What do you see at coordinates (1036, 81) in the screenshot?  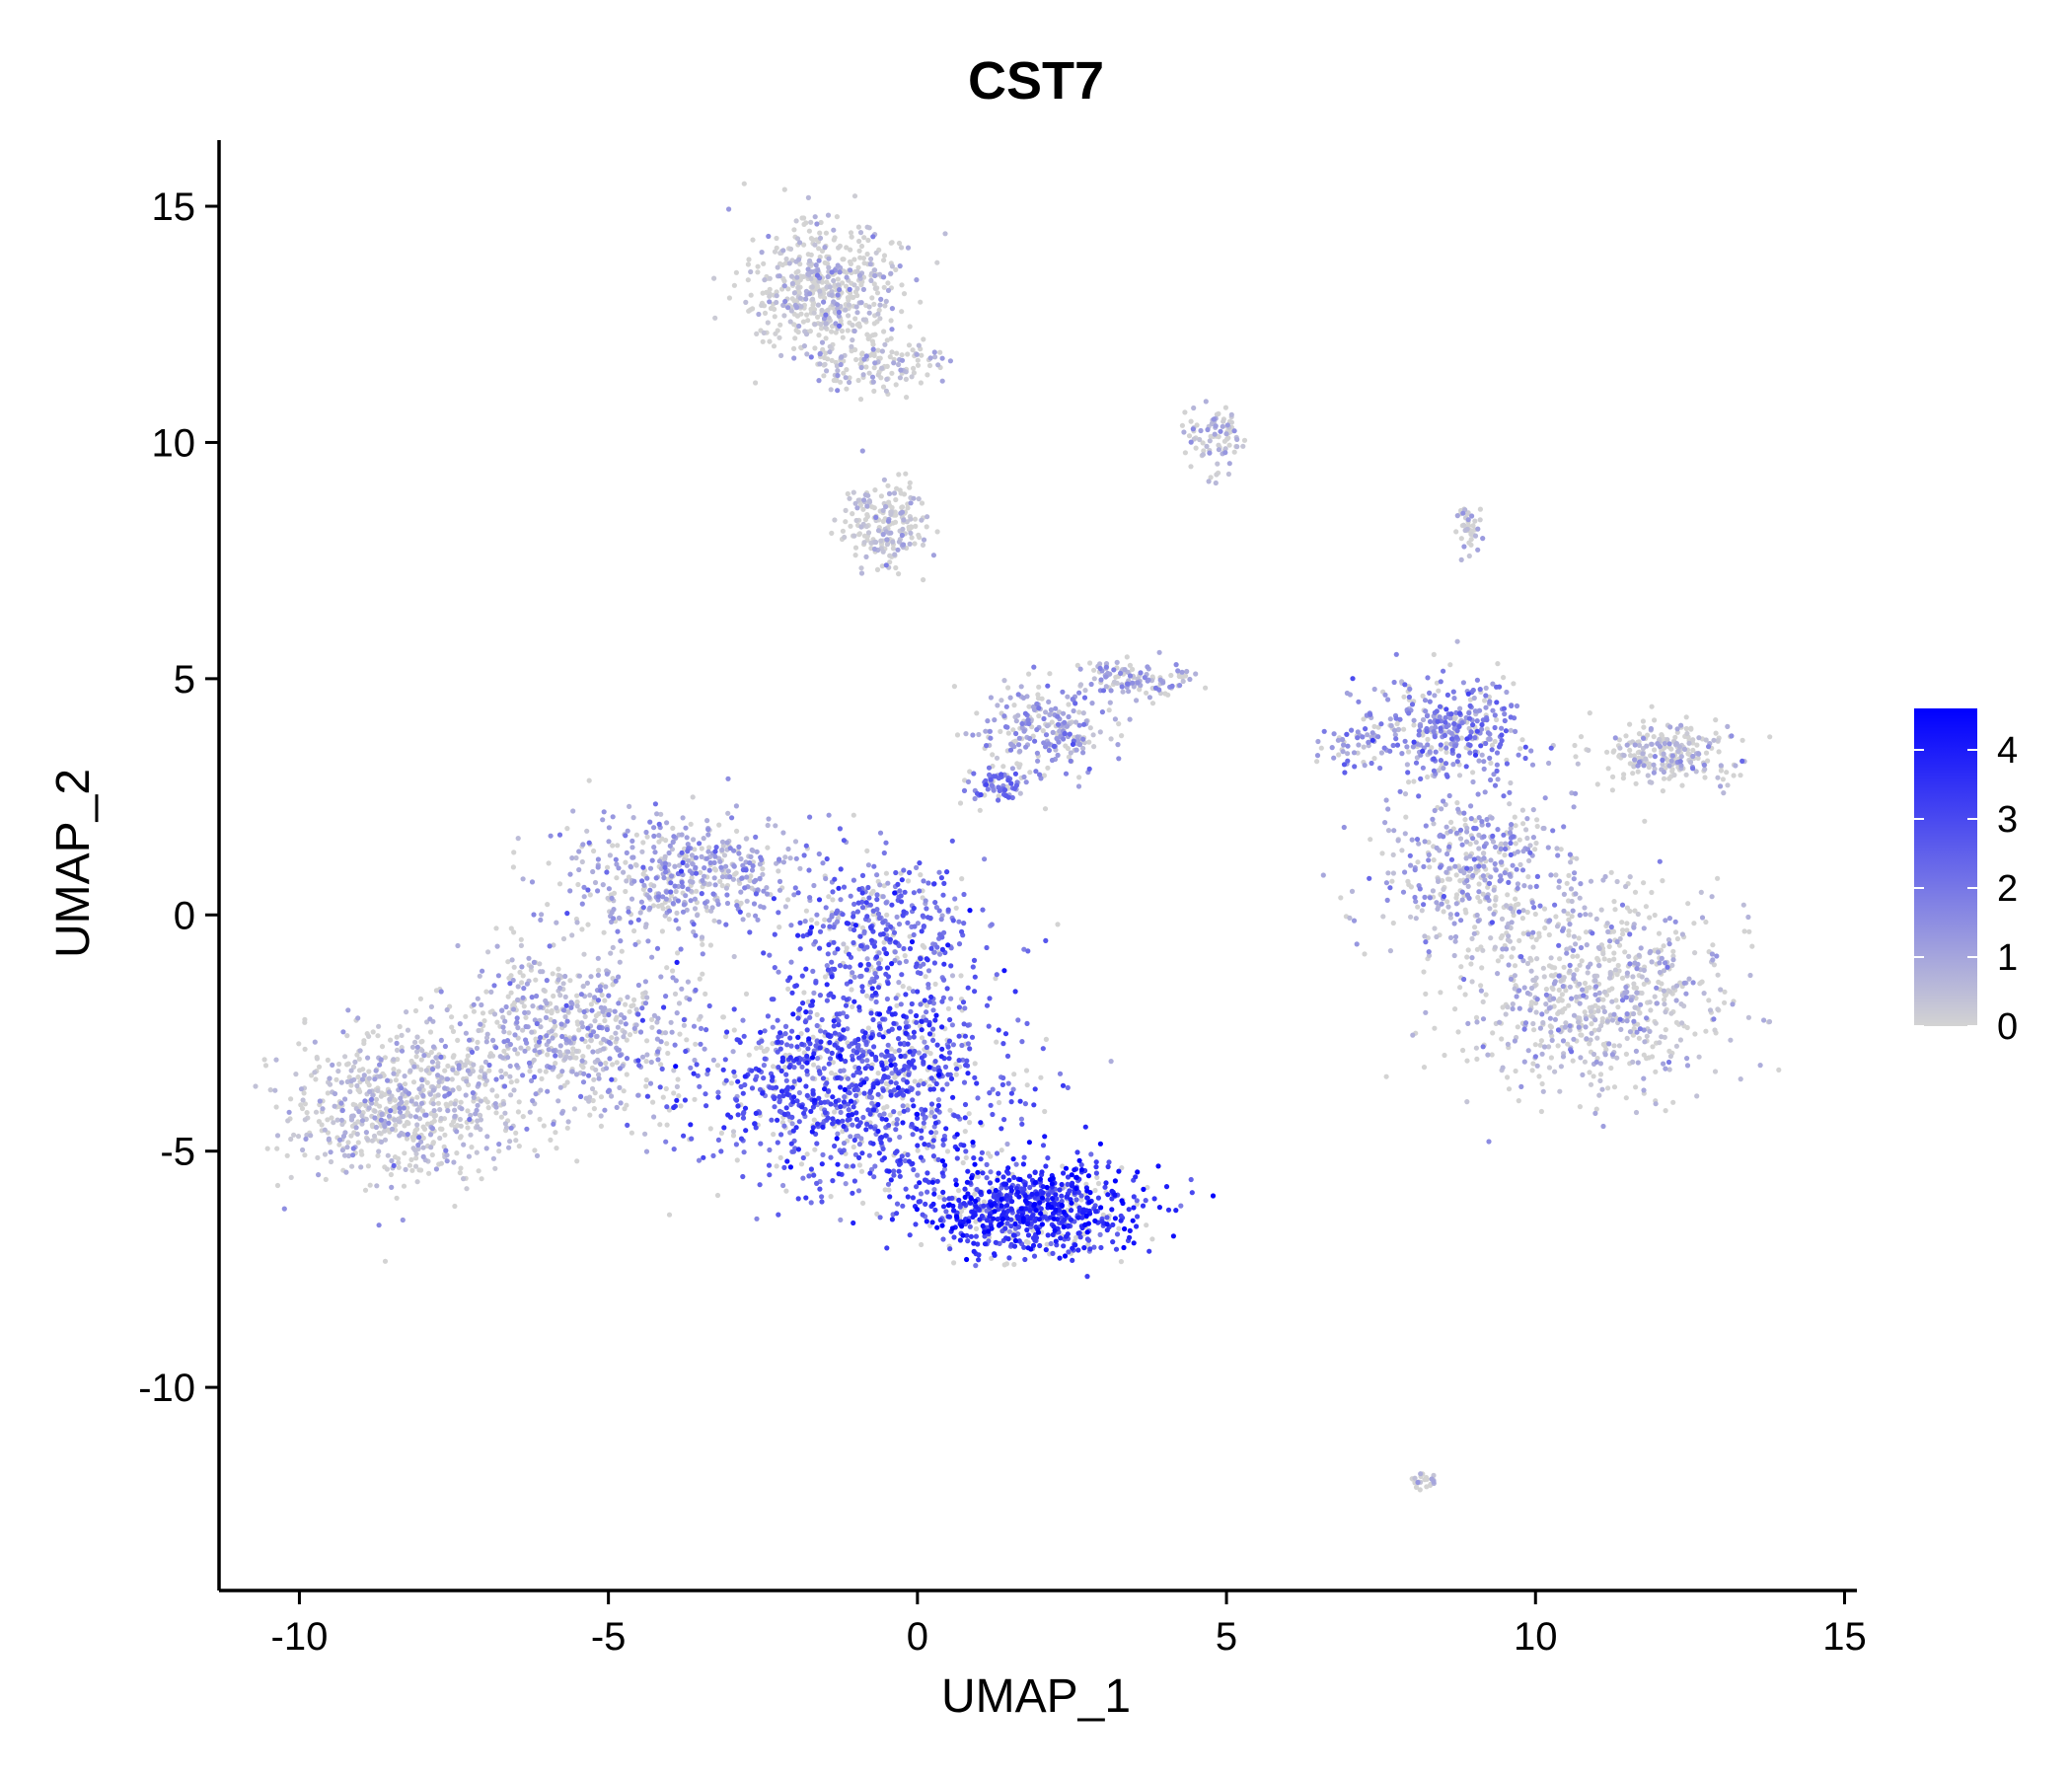 I see `chart-title: CST7` at bounding box center [1036, 81].